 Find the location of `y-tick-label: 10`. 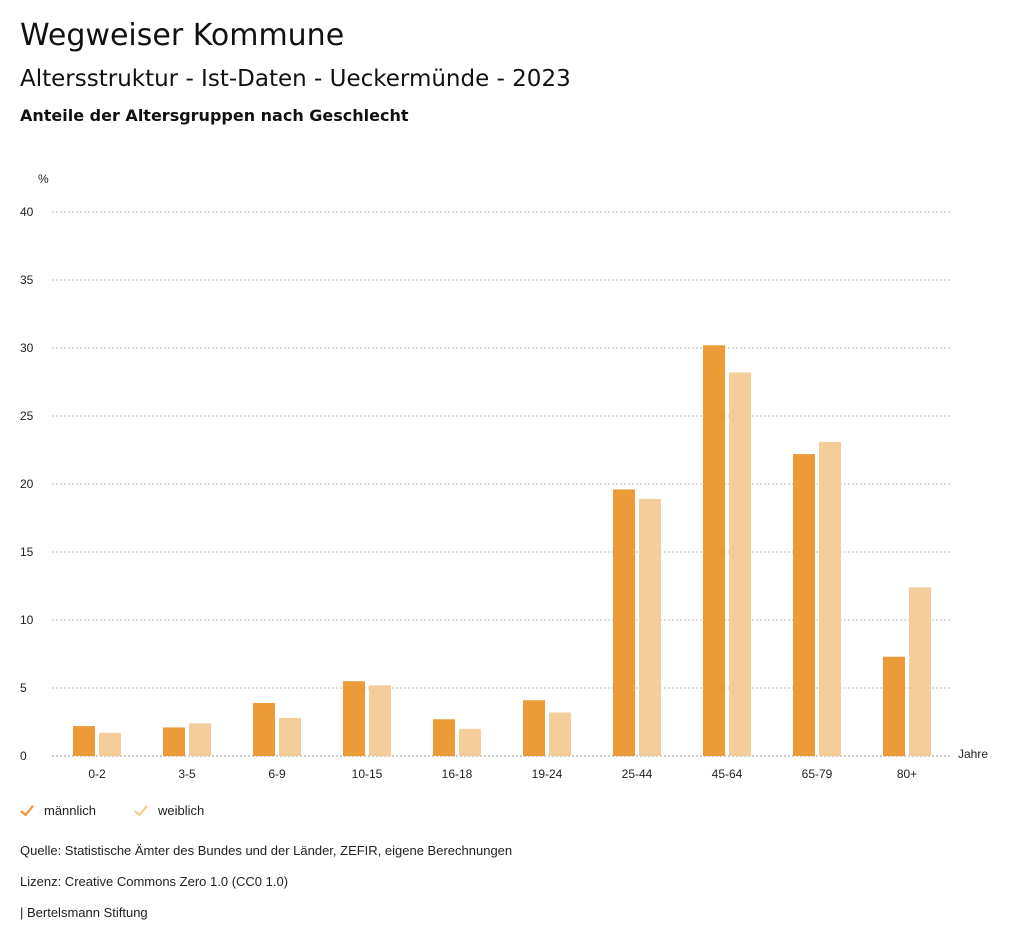

y-tick-label: 10 is located at coordinates (27, 620).